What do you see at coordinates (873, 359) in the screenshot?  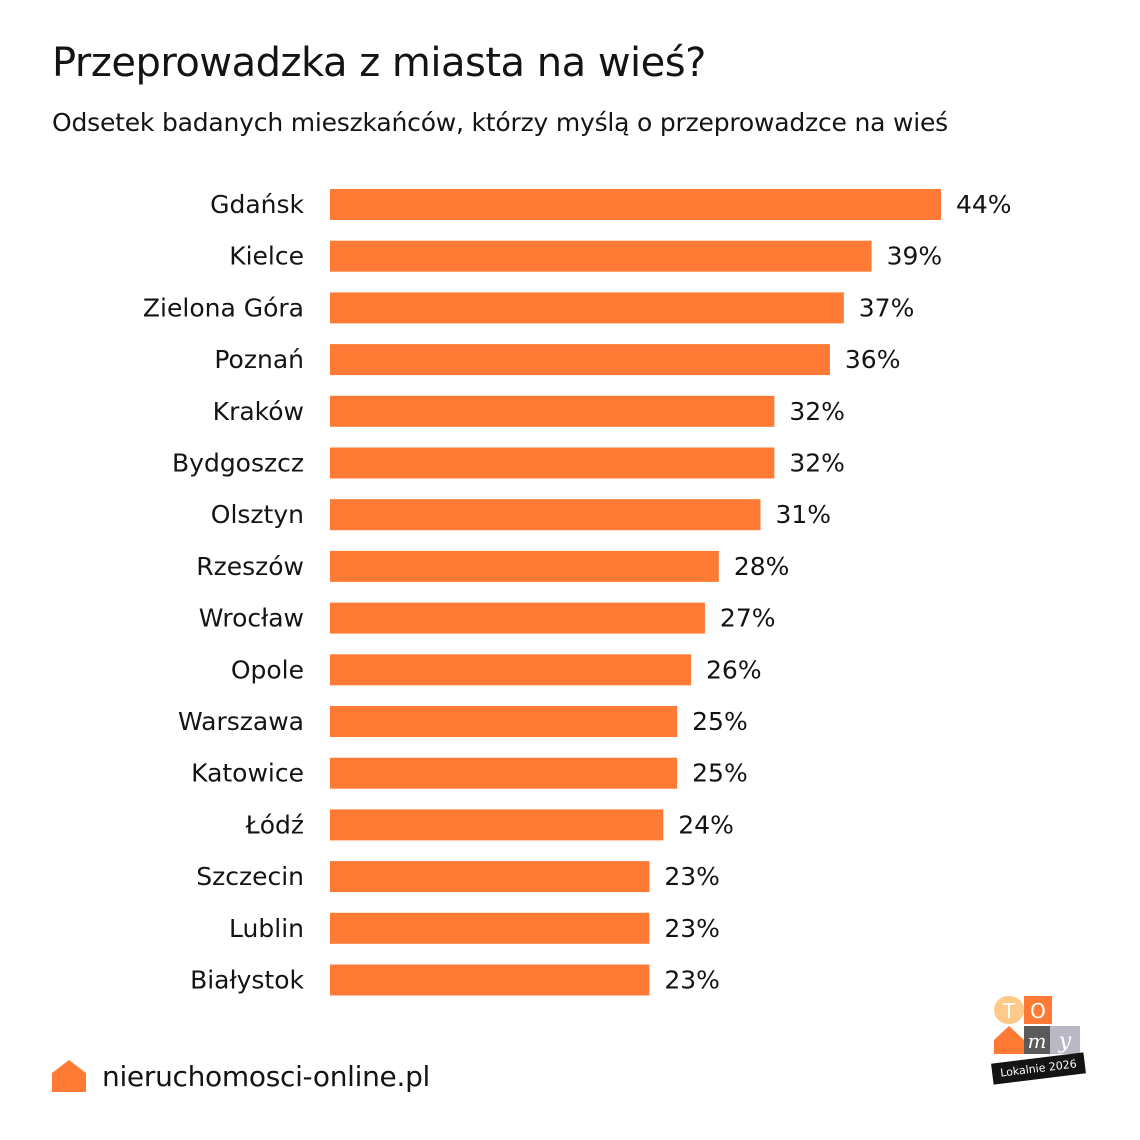 I see `value-label: 36%` at bounding box center [873, 359].